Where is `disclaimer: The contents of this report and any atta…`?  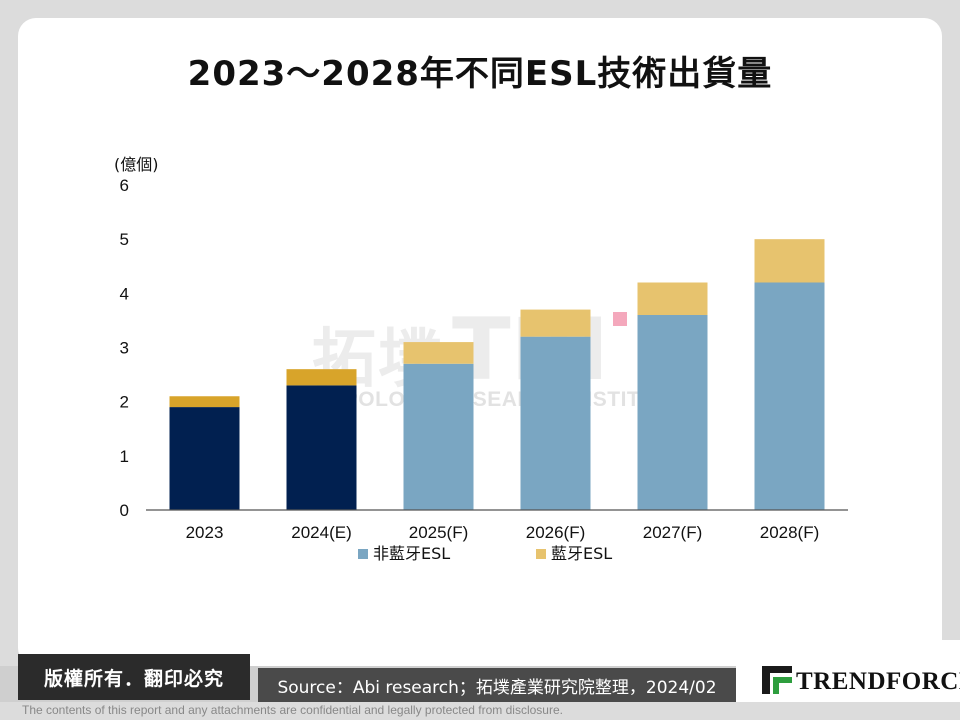 disclaimer: The contents of this report and any atta… is located at coordinates (292, 710).